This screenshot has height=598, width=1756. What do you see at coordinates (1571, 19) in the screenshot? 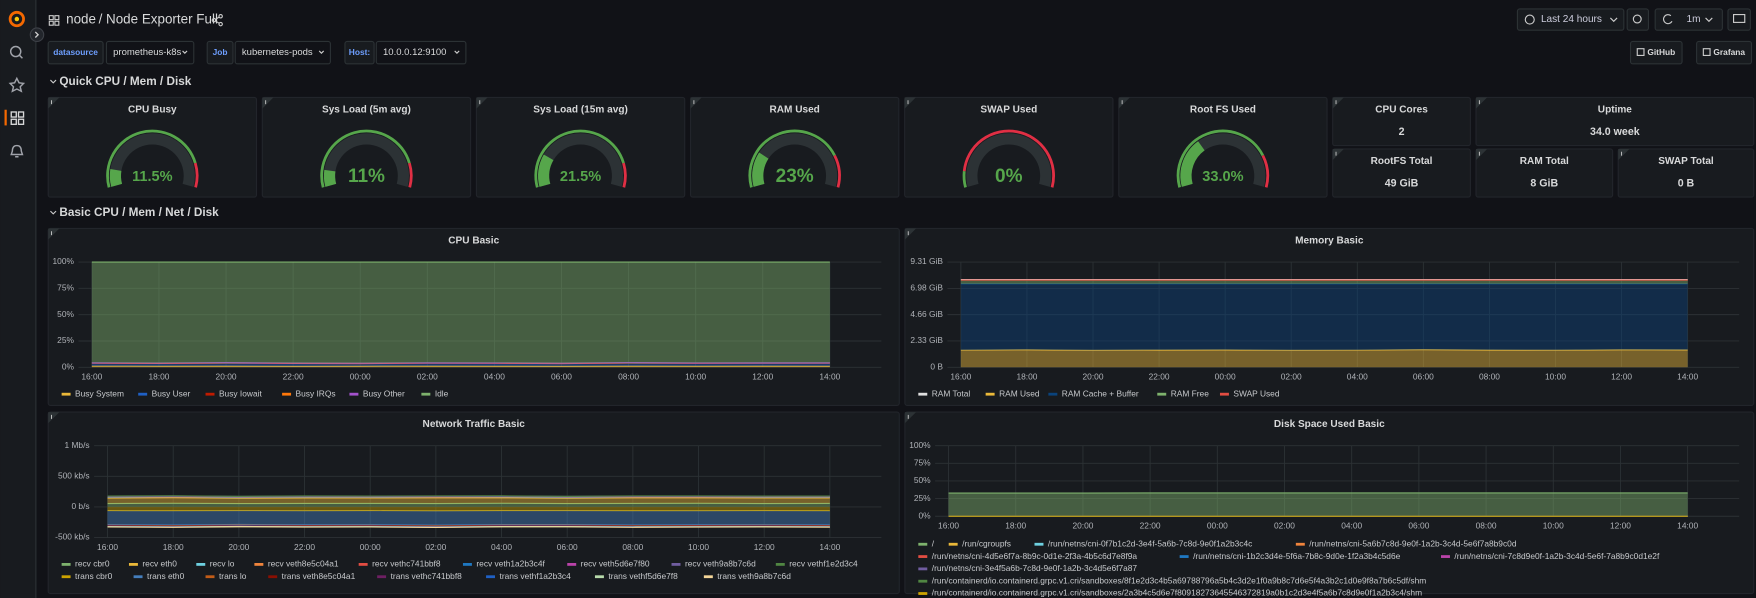
I see `time-range: Last 24 hours` at bounding box center [1571, 19].